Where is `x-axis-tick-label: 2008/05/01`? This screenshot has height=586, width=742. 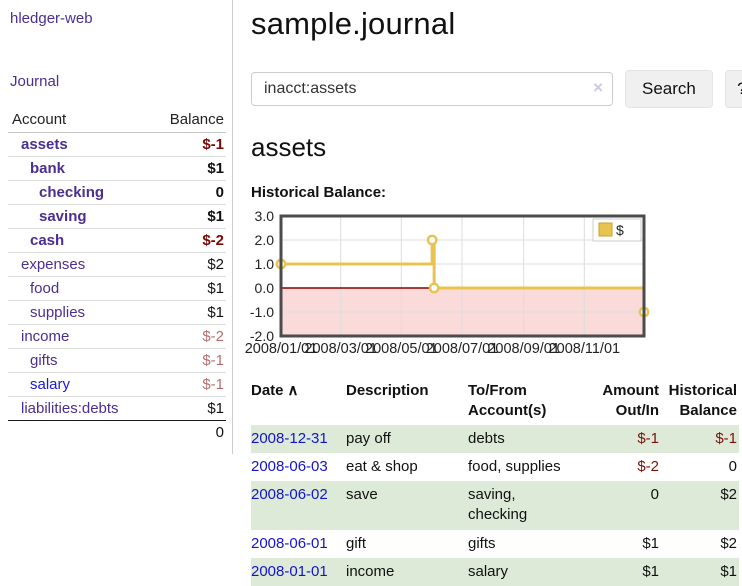
x-axis-tick-label: 2008/05/01 is located at coordinates (401, 349).